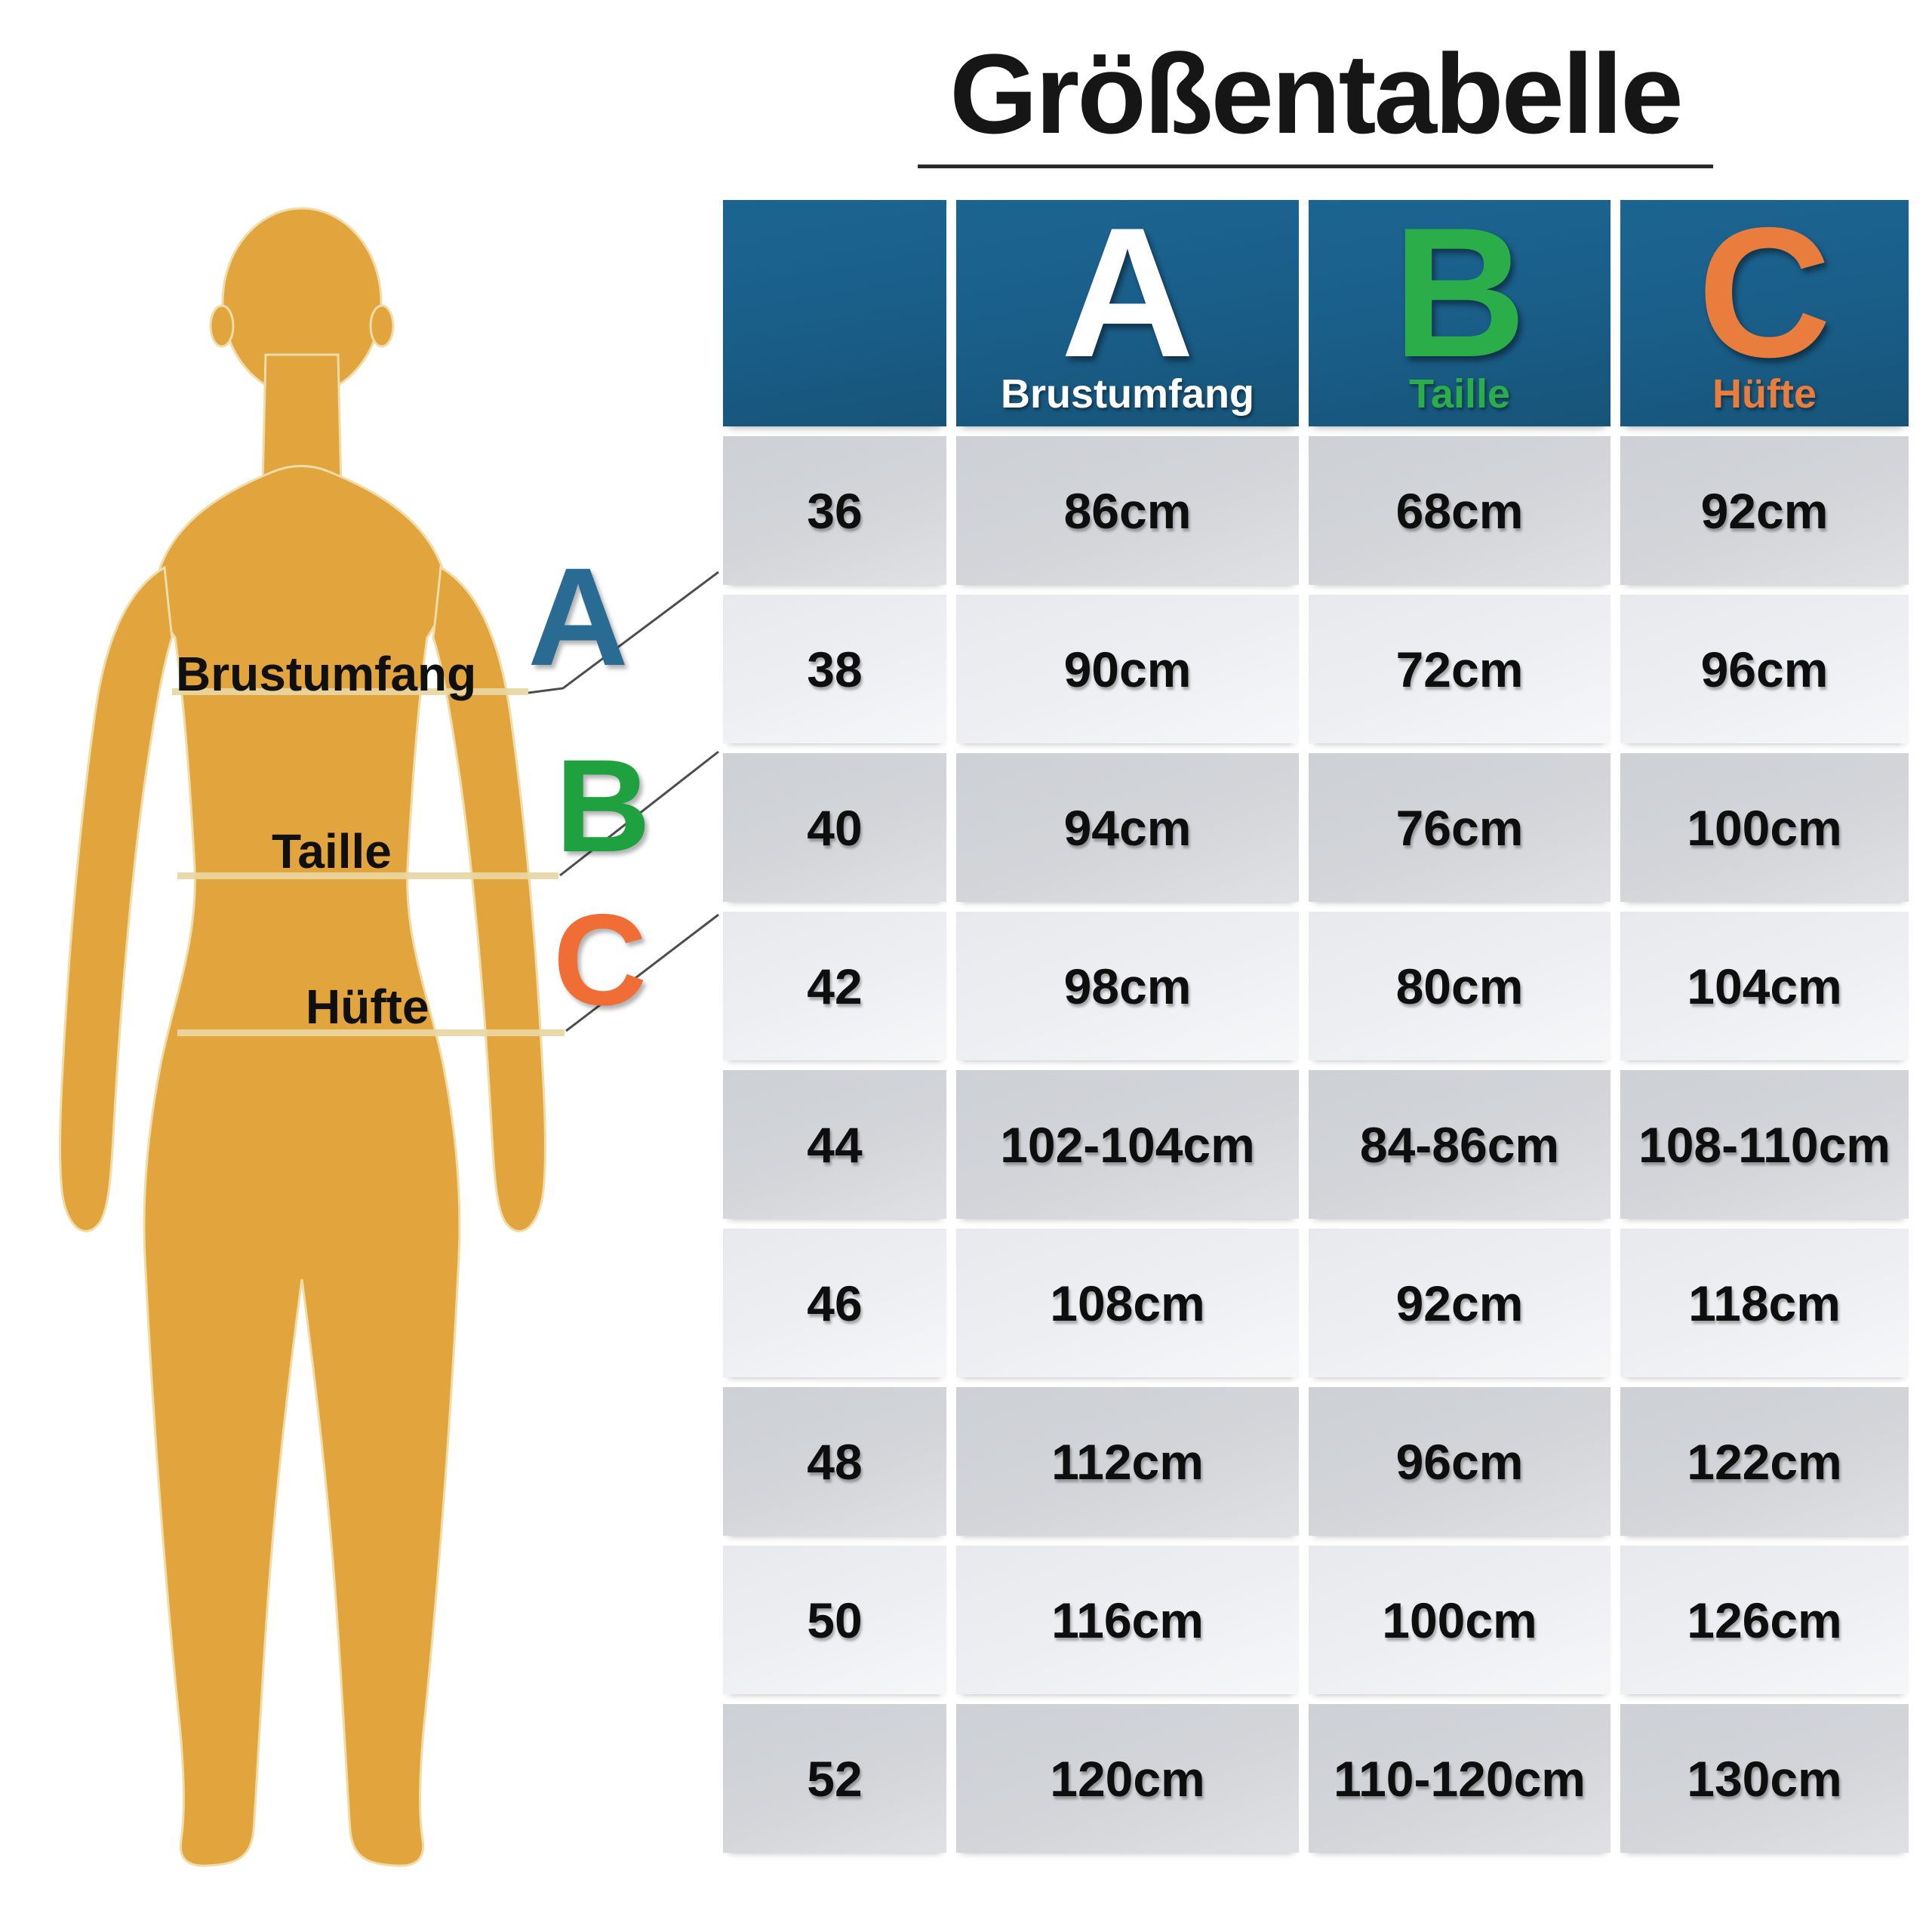 The image size is (1932, 1932). What do you see at coordinates (834, 1620) in the screenshot?
I see `size-cell: 50` at bounding box center [834, 1620].